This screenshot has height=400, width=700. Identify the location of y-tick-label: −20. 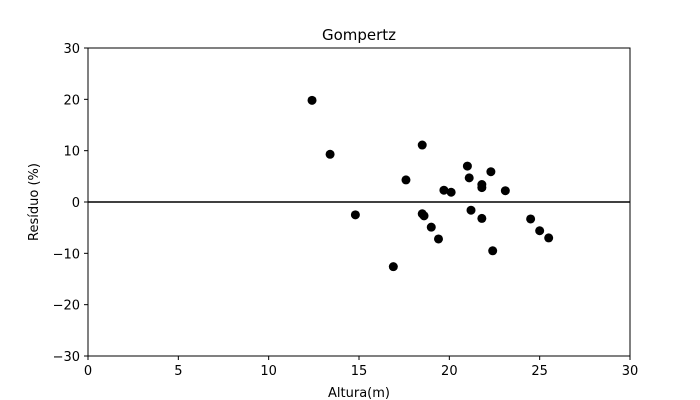
(66, 306).